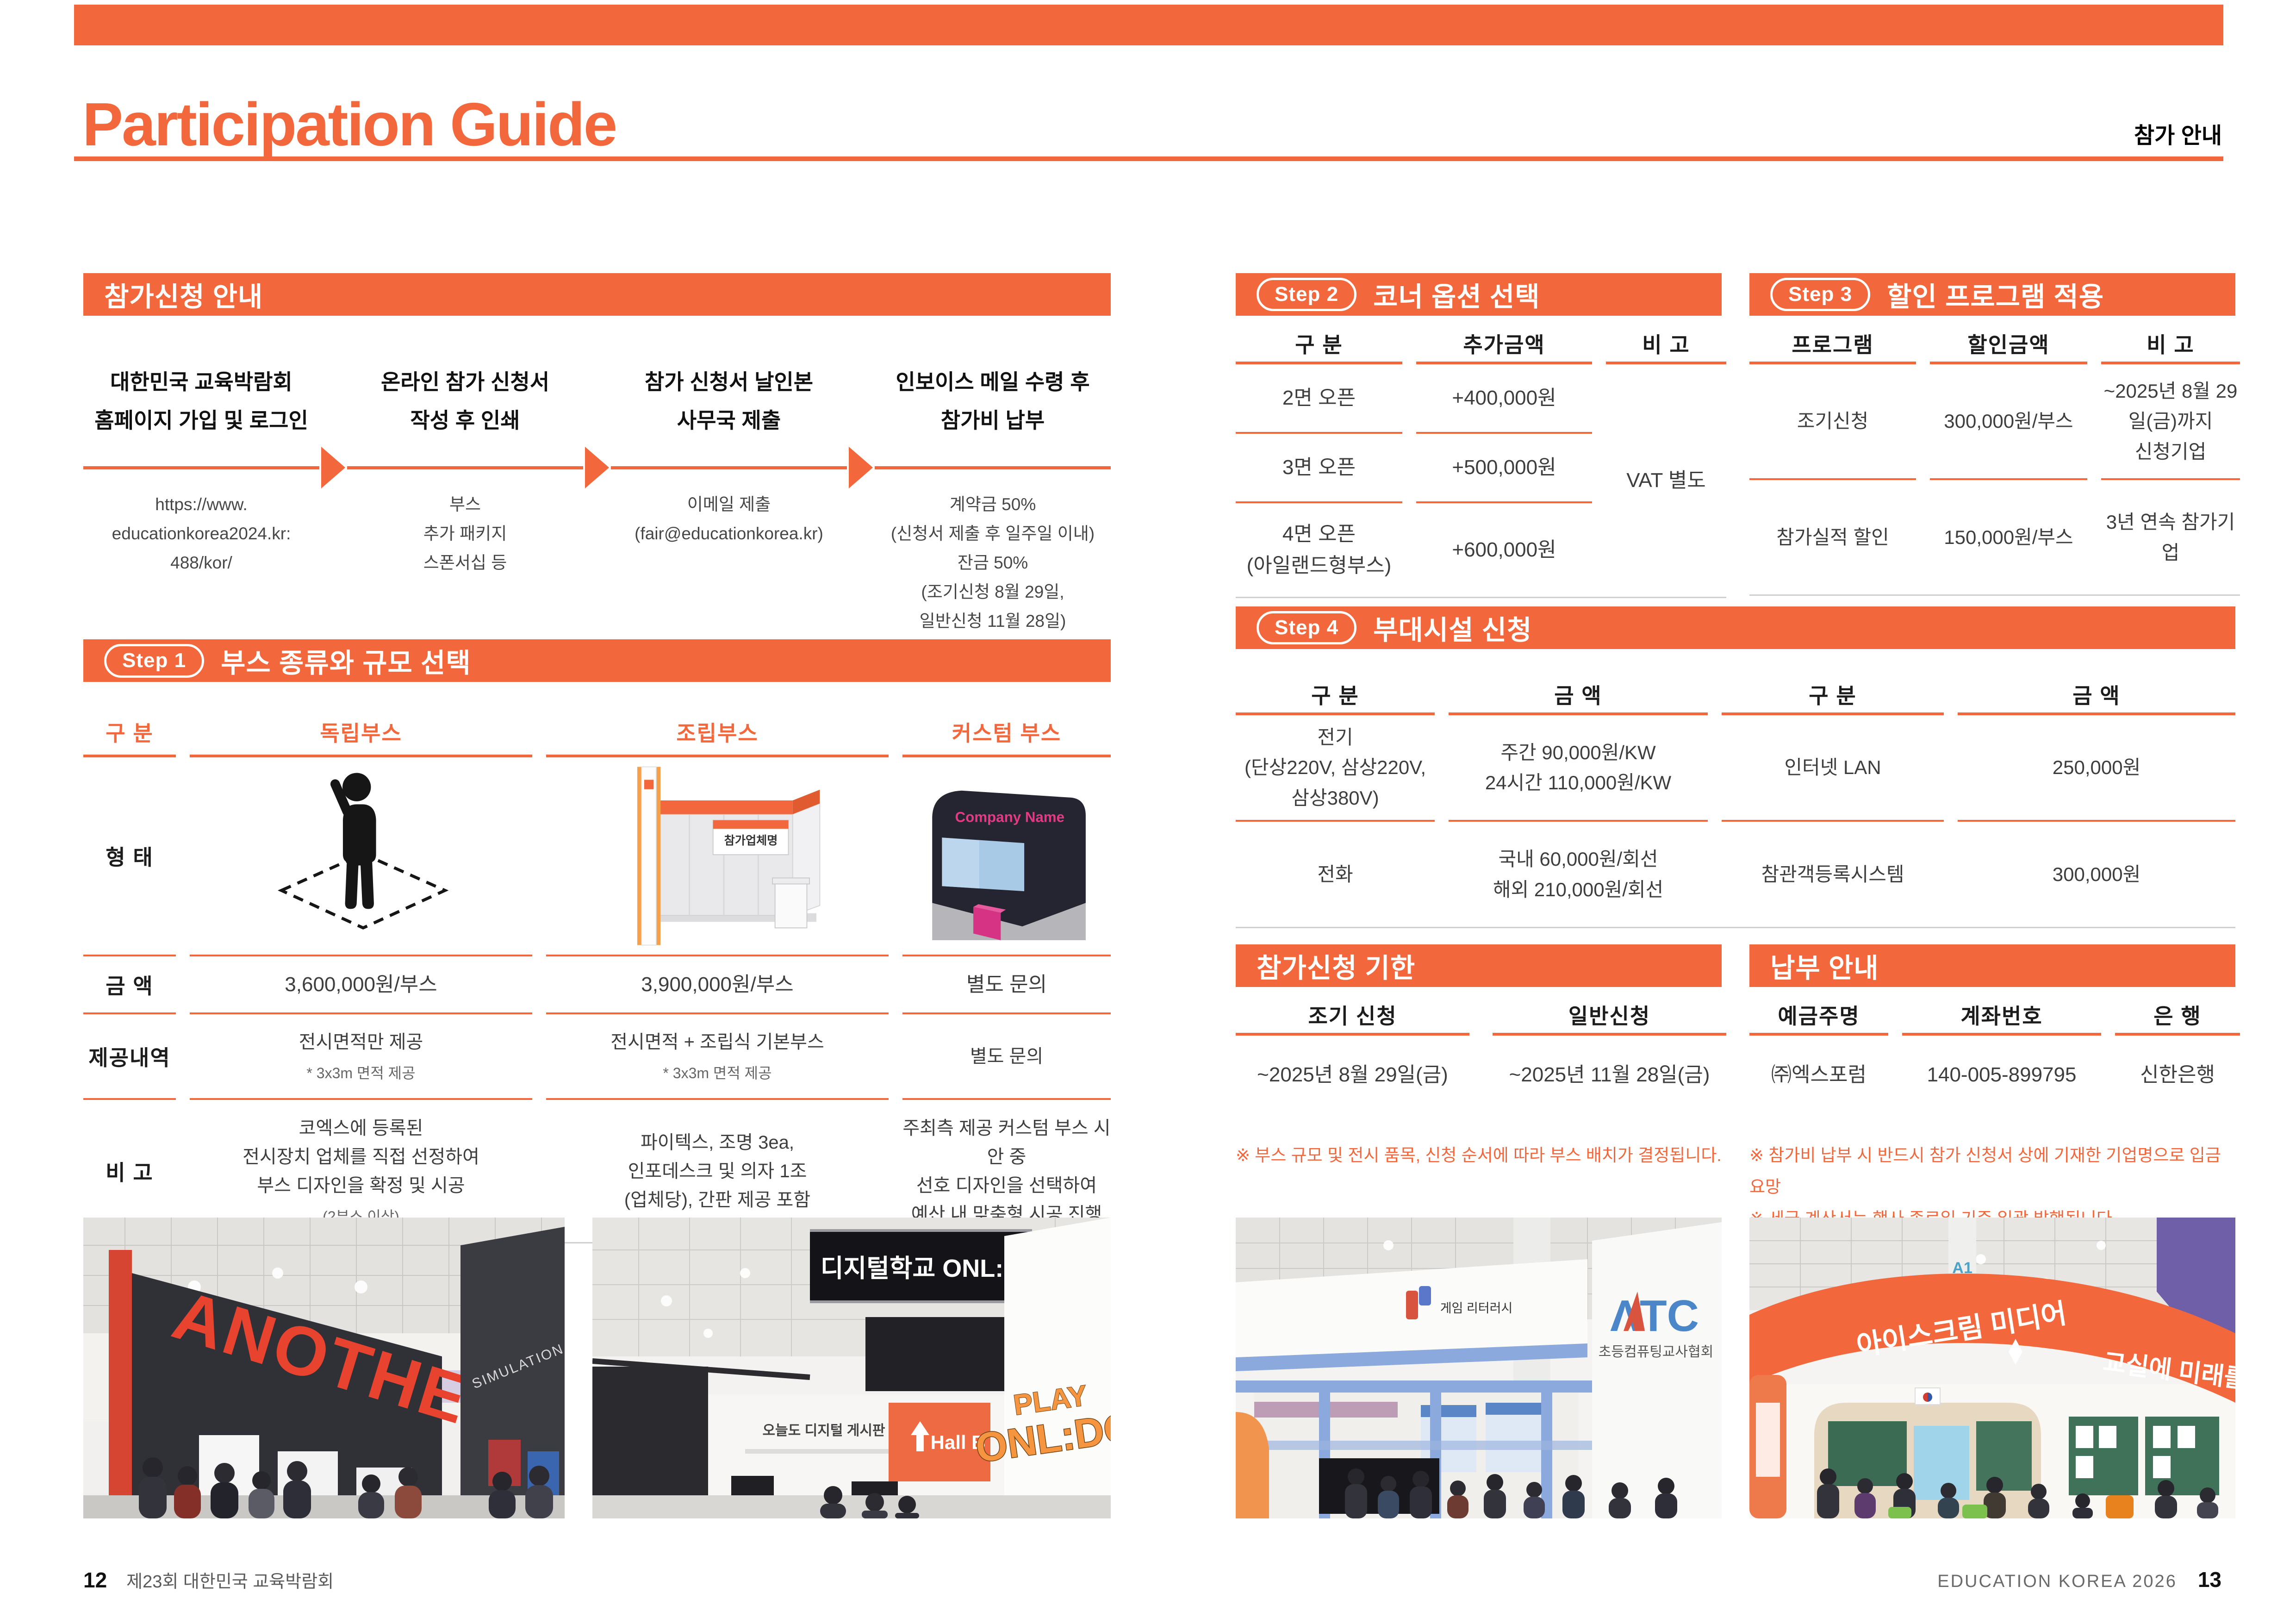 Image resolution: width=2296 pixels, height=1624 pixels. I want to click on booth-col-header-gubun: 구 분, so click(129, 733).